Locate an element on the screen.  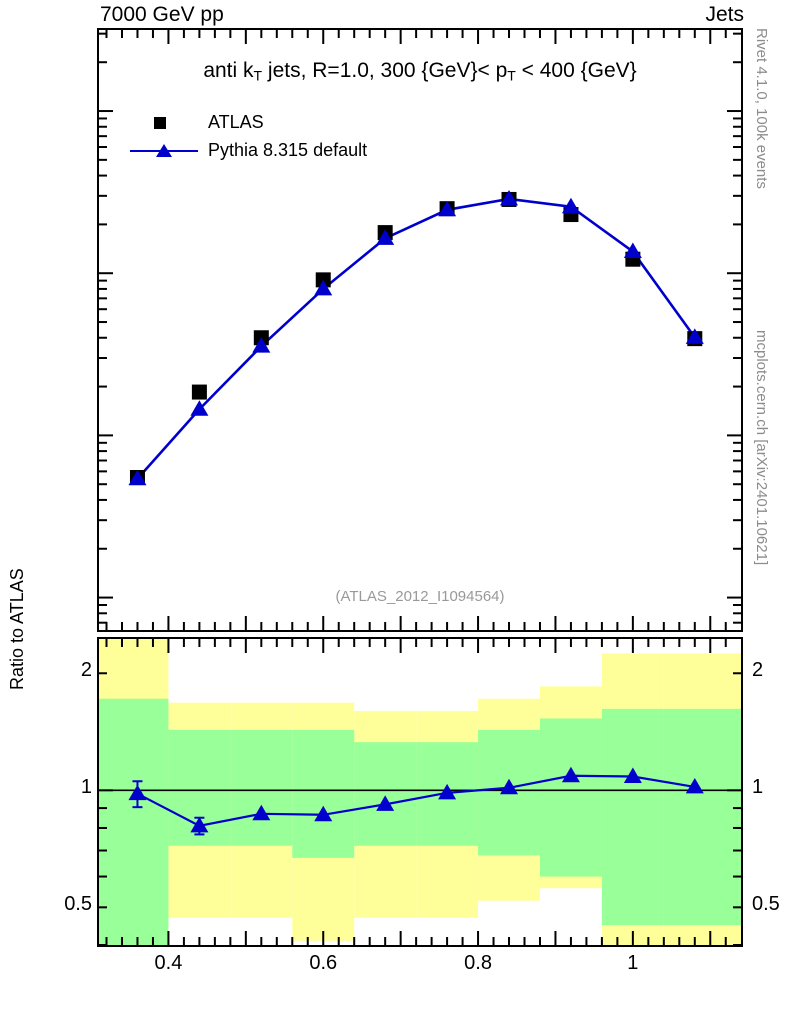
ratio-y-tick-label-left: 0.5 is located at coordinates (78, 904).